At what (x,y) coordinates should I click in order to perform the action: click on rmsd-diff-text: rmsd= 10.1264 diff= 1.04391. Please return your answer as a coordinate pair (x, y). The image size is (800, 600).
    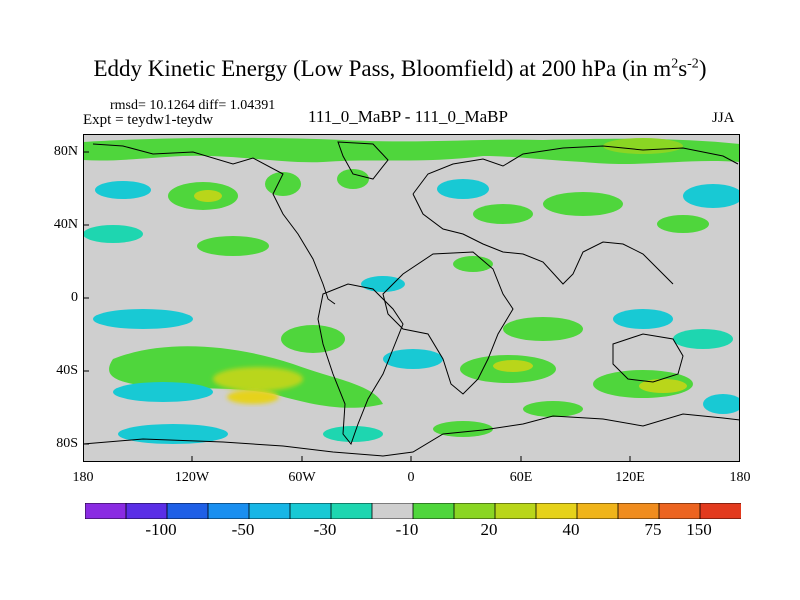
    Looking at the image, I should click on (193, 105).